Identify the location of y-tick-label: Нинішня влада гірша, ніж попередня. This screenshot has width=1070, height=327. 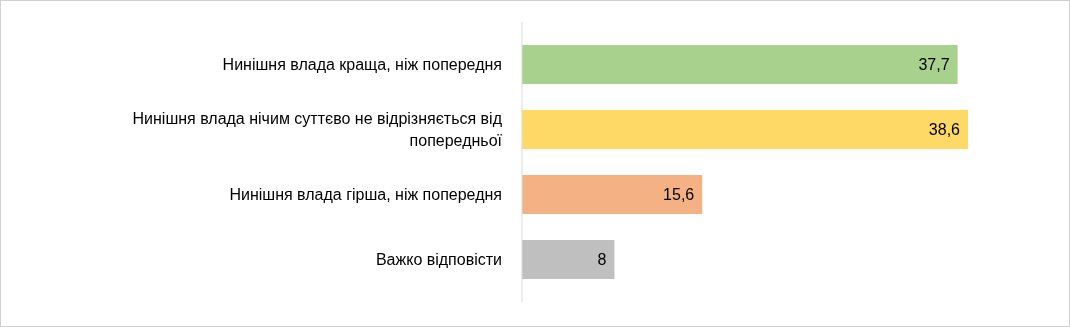
(365, 195).